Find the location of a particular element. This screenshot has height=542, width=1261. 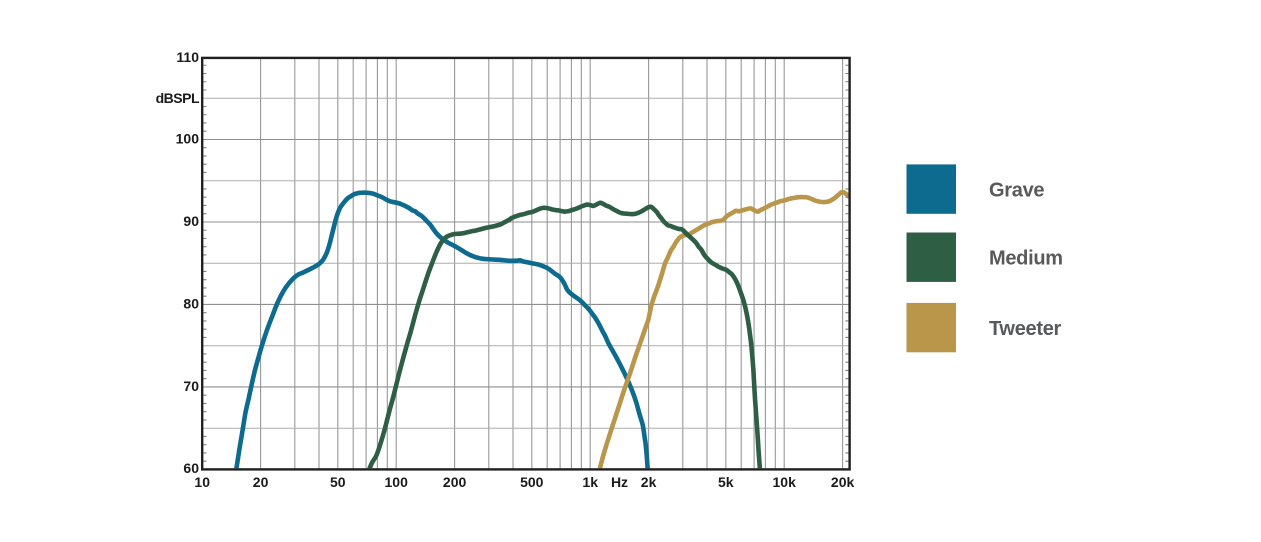

svg-text: 200 is located at coordinates (455, 482).